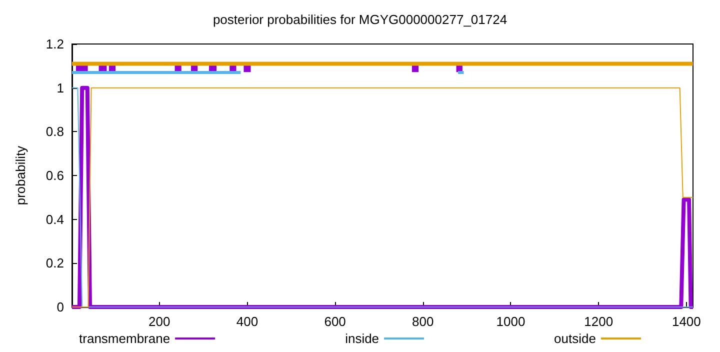 This screenshot has width=720, height=352. What do you see at coordinates (55, 219) in the screenshot?
I see `y-tick-label: 0.4` at bounding box center [55, 219].